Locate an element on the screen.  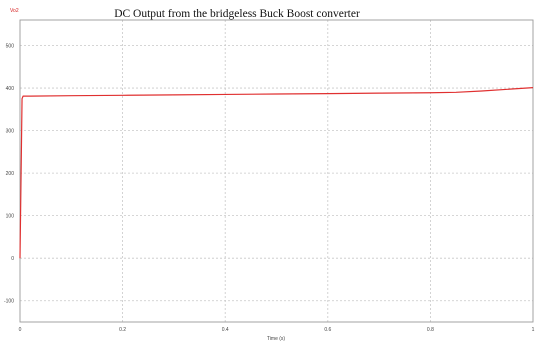
x-tick-label: 0.4 is located at coordinates (225, 330).